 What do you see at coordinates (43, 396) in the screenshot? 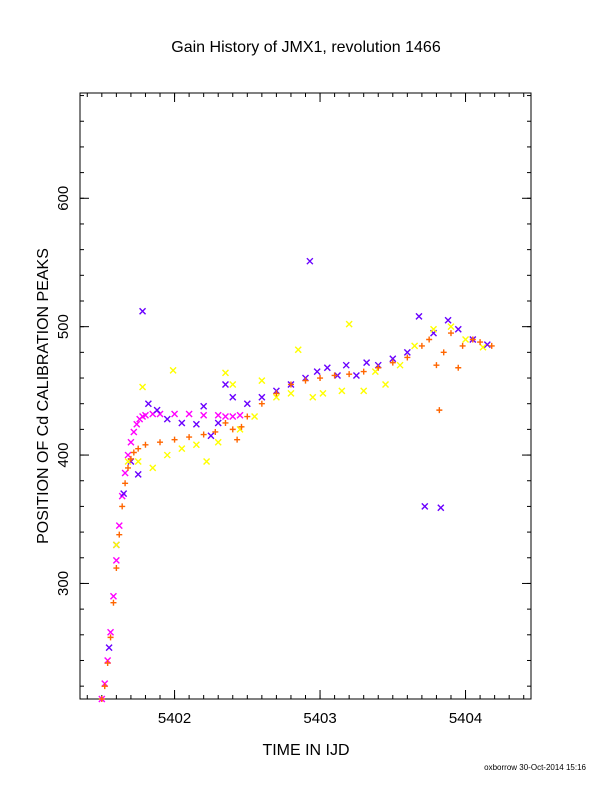
I see `y-axis-label: POSITION OF Cd CALIBRATION PEAKS` at bounding box center [43, 396].